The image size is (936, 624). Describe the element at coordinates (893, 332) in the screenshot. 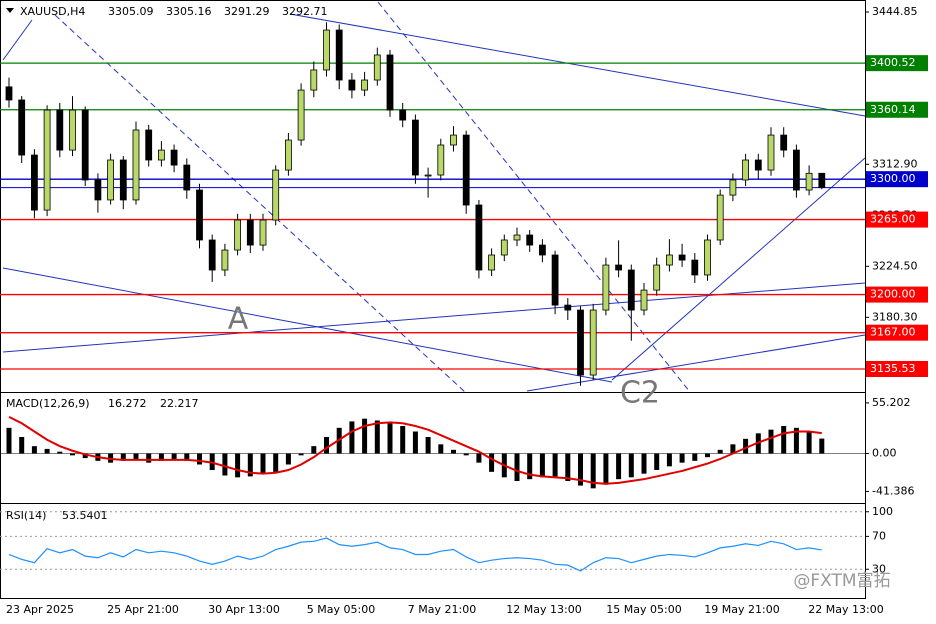

I see `level-label: 3167.00` at that location.